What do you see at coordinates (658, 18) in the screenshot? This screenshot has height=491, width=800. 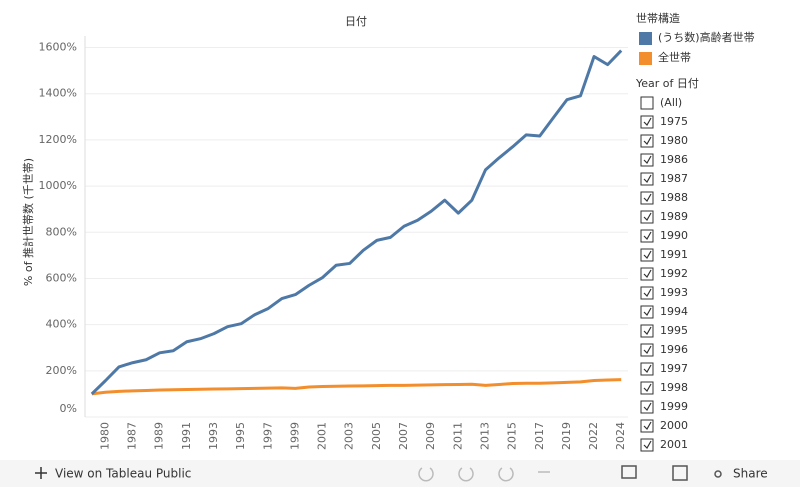 I see `legend-title: 世帯構造` at bounding box center [658, 18].